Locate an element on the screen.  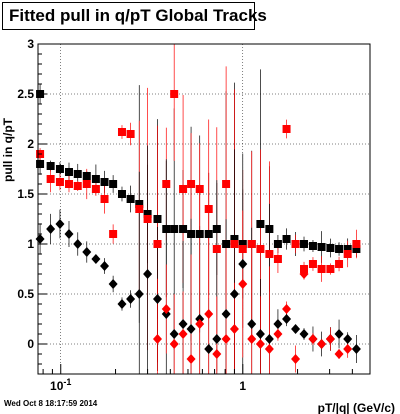
x-tick-label: 10-1 is located at coordinates (60, 385).